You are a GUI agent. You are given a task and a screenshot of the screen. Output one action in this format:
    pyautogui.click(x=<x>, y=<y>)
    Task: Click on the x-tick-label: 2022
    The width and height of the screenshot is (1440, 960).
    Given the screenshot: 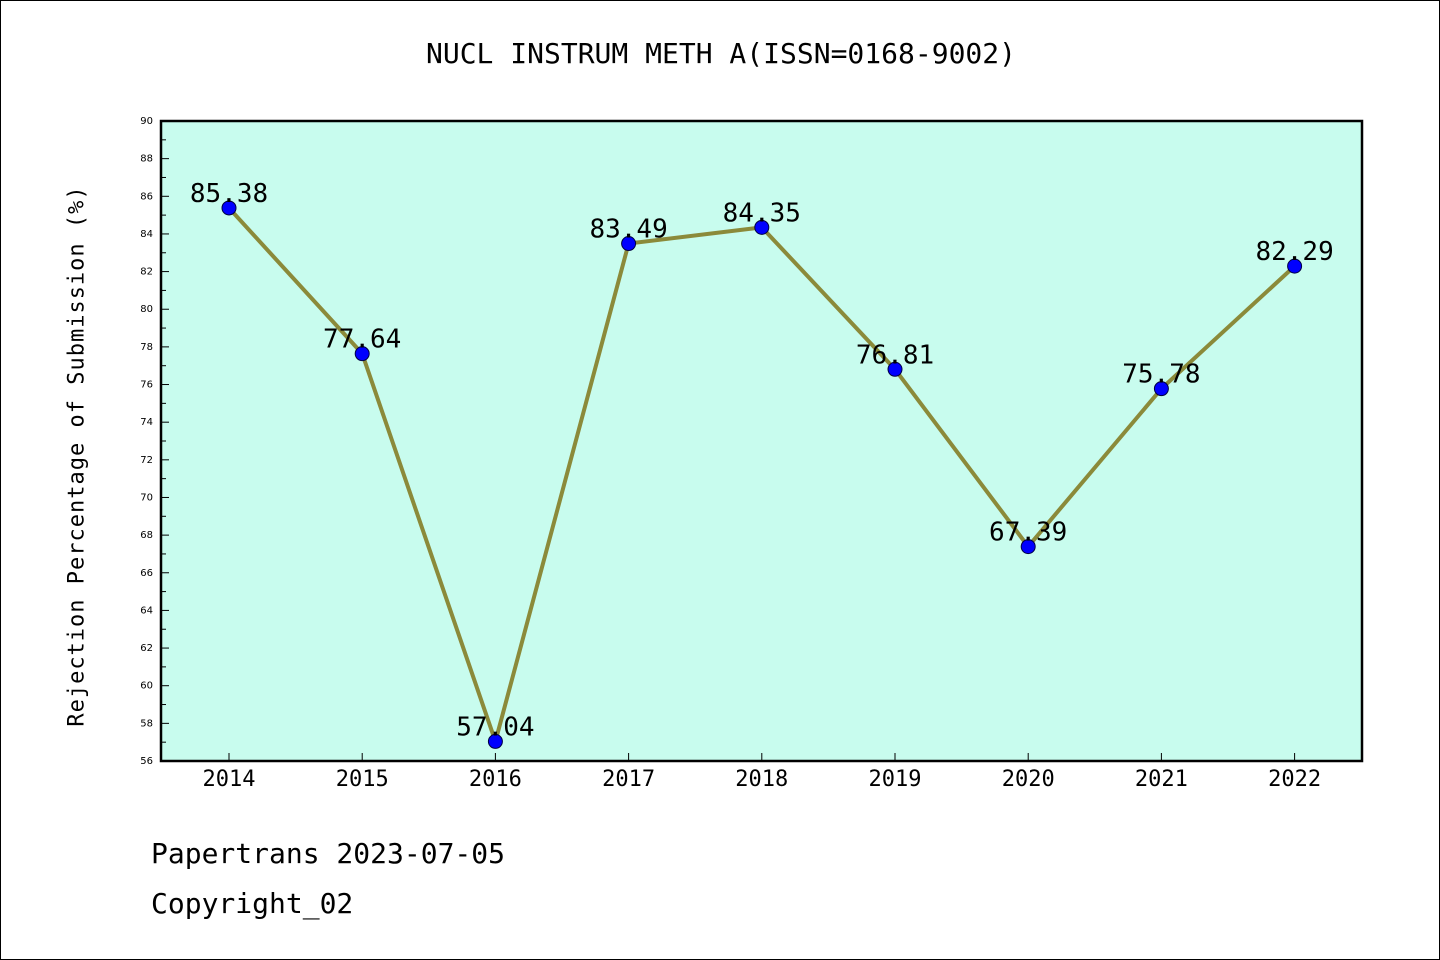 What is the action you would take?
    pyautogui.click(x=1294, y=779)
    